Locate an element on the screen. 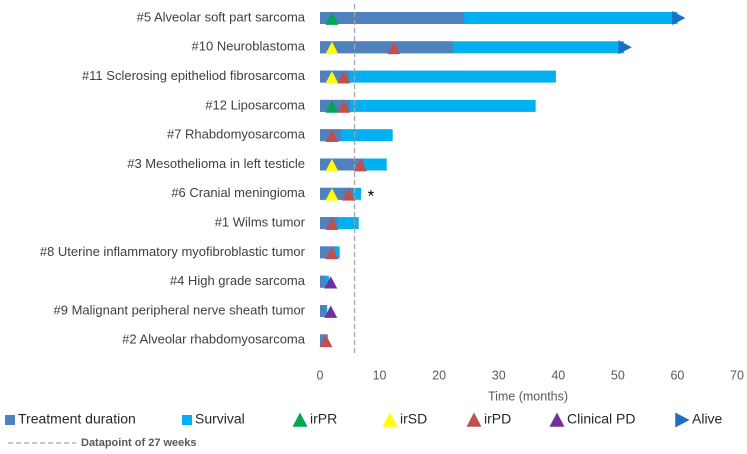  x-axis-label: Time (months) is located at coordinates (528, 396).